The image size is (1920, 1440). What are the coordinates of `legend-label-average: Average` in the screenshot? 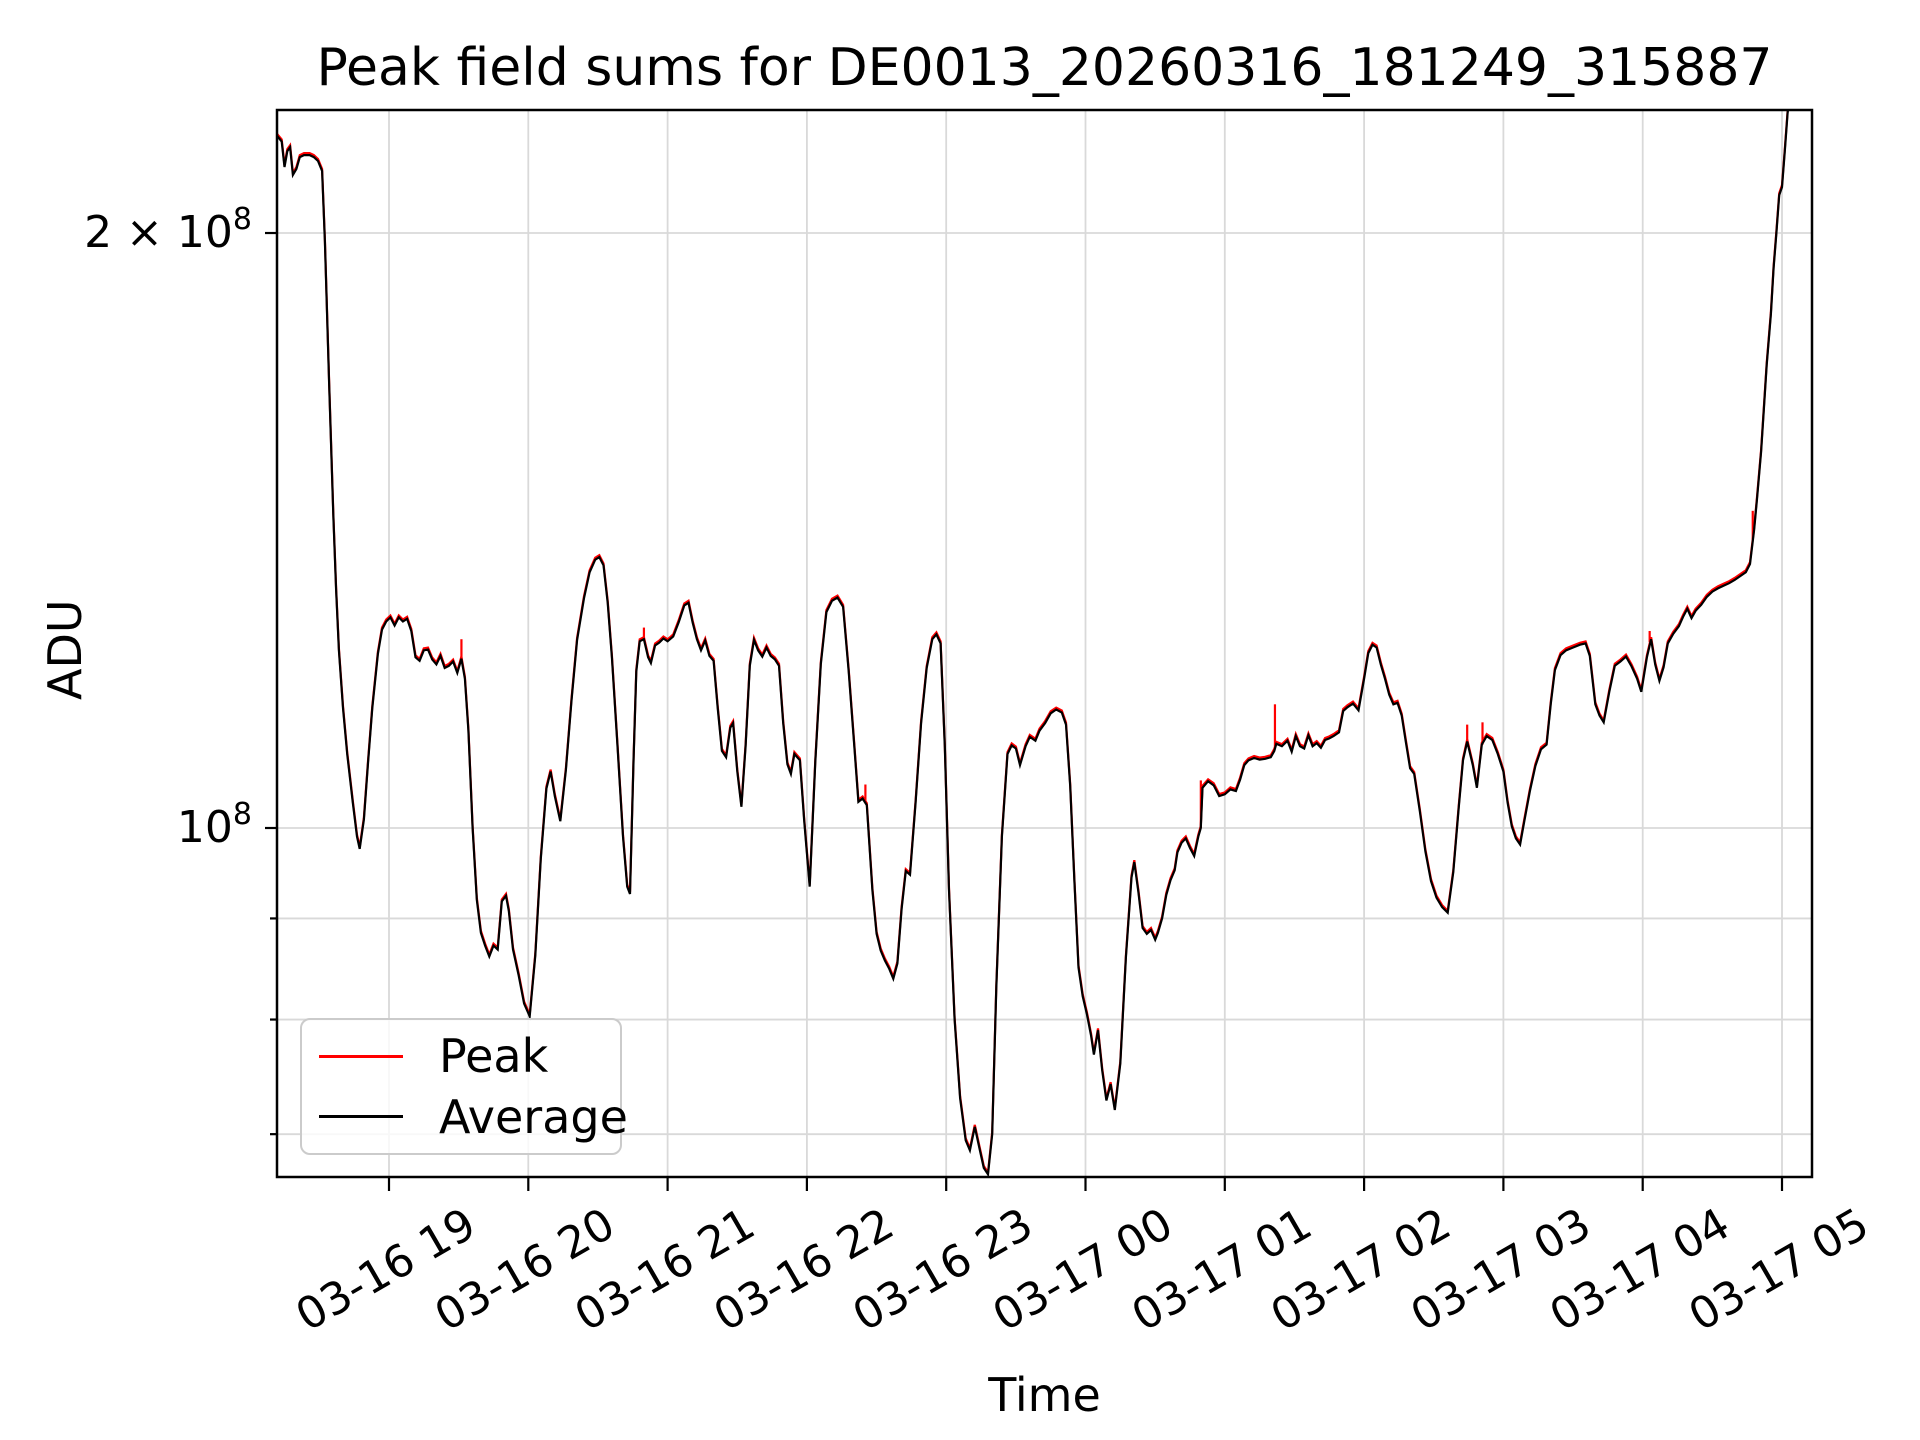 It's located at (533, 1116).